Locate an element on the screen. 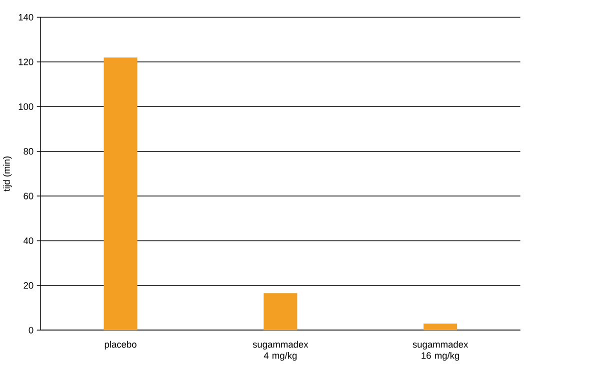 This screenshot has width=603, height=387. y-tick-label: 140 is located at coordinates (26, 17).